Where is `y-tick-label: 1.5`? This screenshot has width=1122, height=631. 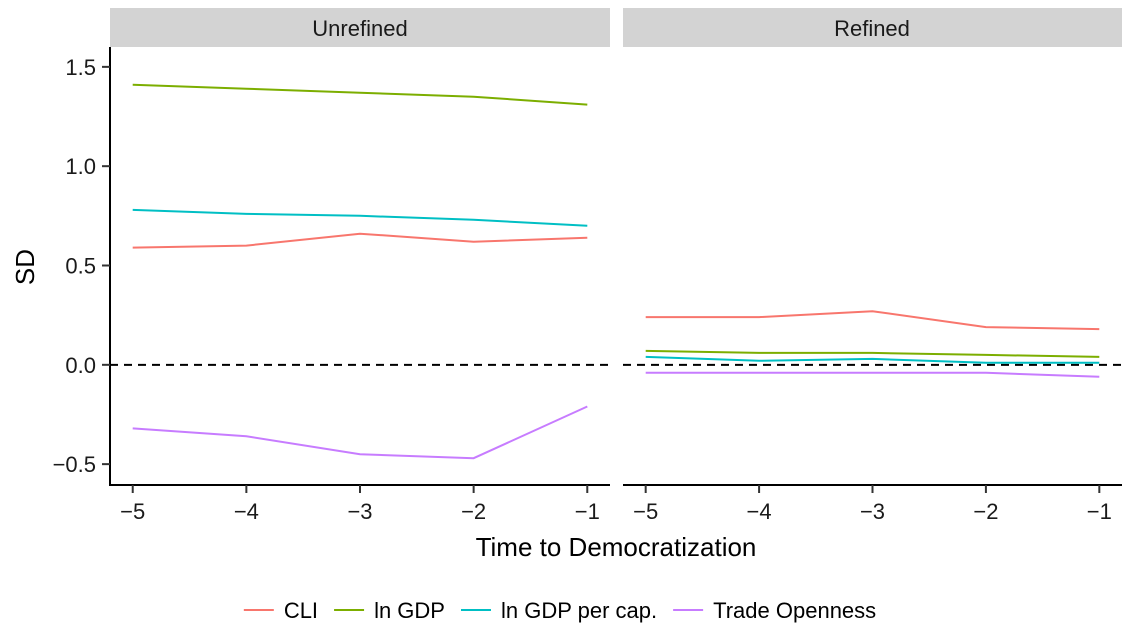 y-tick-label: 1.5 is located at coordinates (80, 67).